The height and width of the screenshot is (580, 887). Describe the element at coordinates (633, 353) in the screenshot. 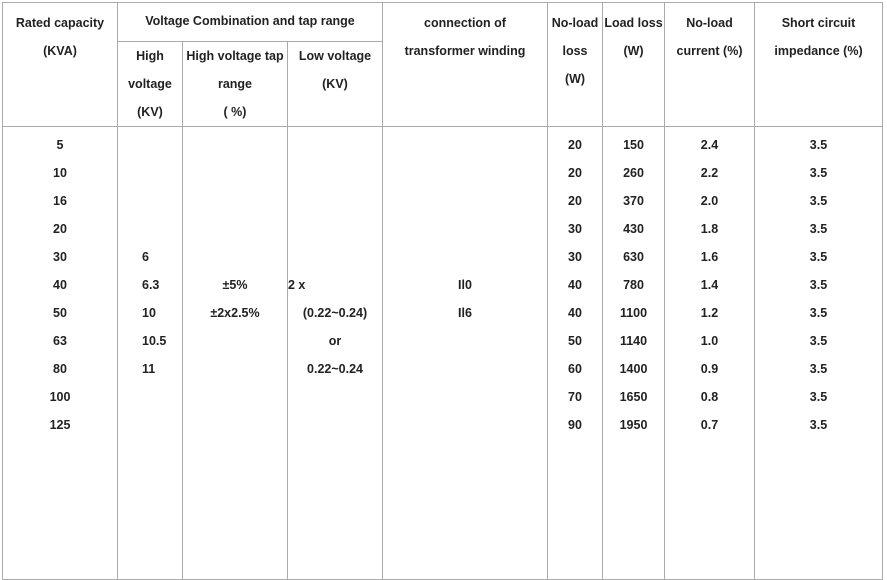

I see `body-cell: 150 260 370 430 630 780 1100 1140 1400 1650 1950` at that location.